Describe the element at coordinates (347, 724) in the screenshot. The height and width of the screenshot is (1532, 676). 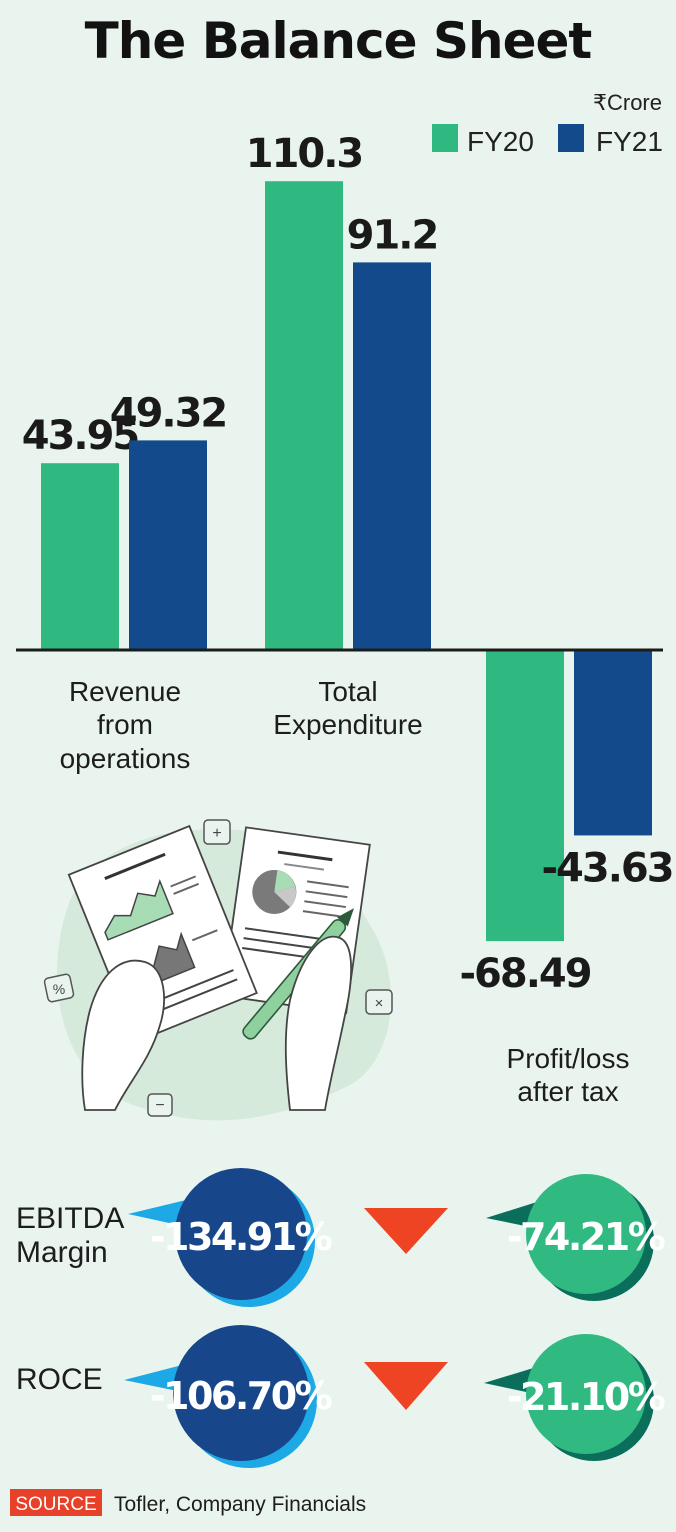
I see `category-label-line: Expenditure` at that location.